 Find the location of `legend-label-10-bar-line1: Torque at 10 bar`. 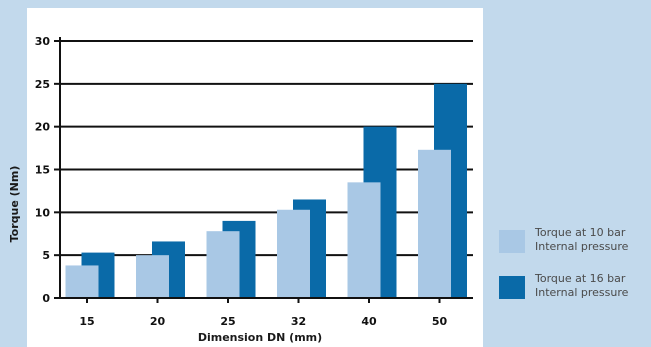

legend-label-10-bar-line1: Torque at 10 bar is located at coordinates (580, 232).